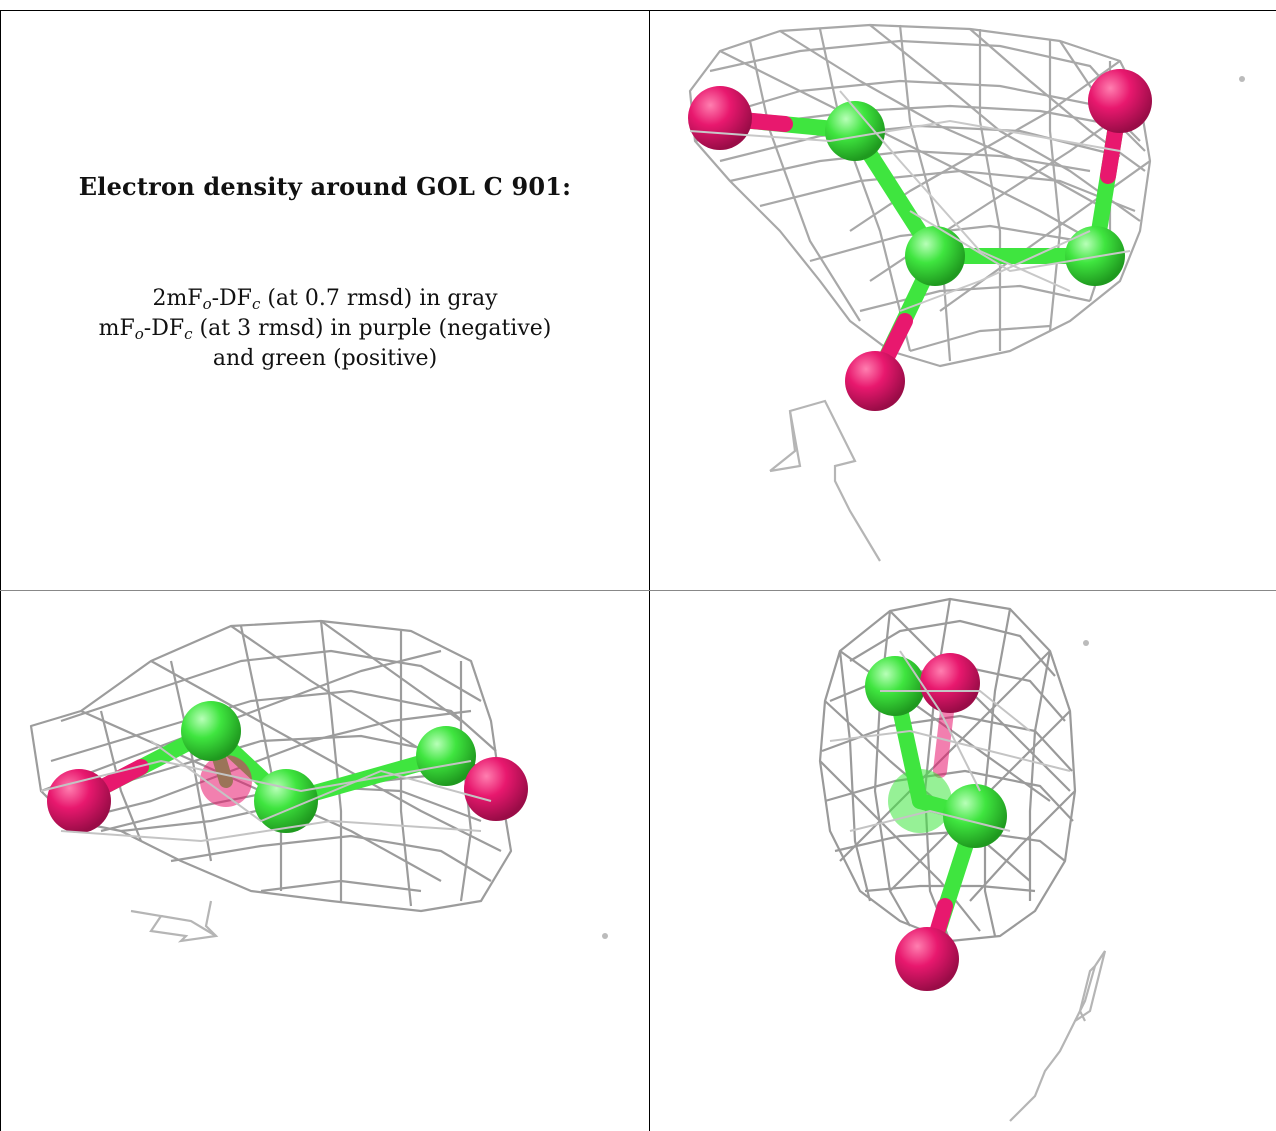  I want to click on border-left, so click(0, 570).